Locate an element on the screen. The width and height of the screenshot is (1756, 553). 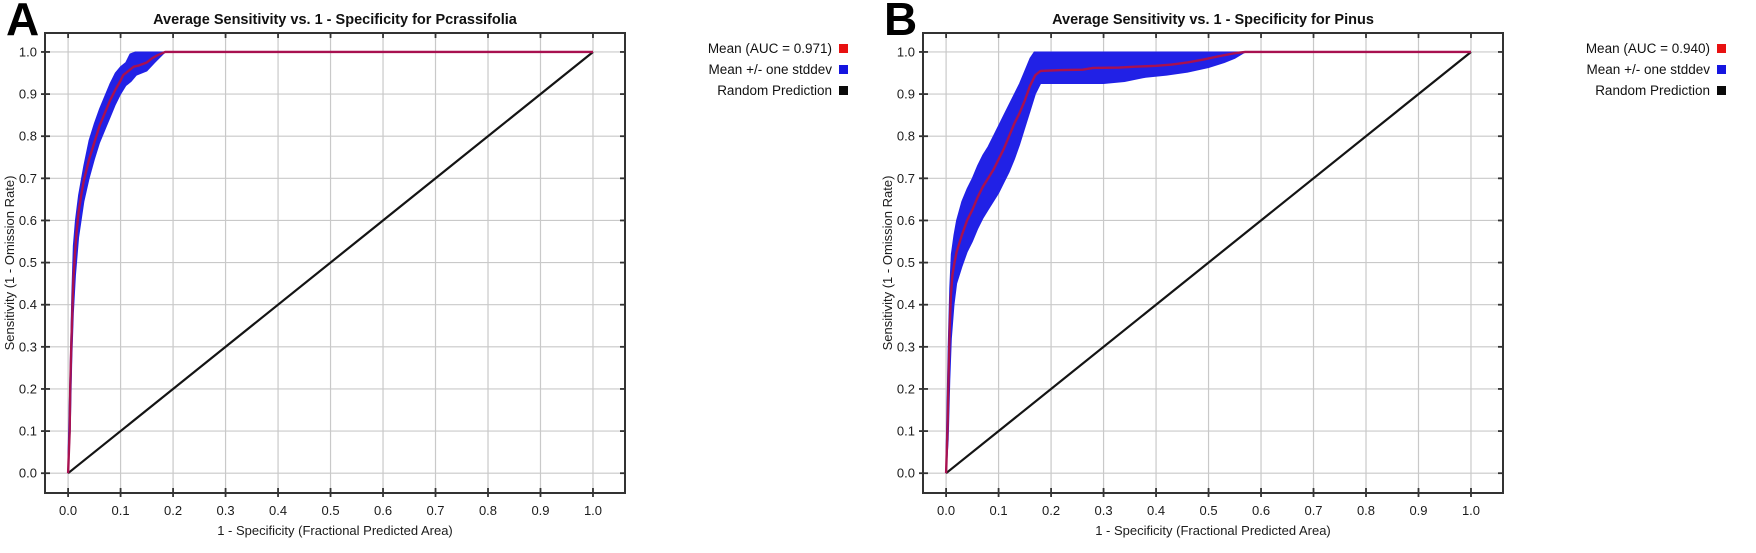
legend-item-mean: Mean (AUC = 0.971) is located at coordinates (742, 48).